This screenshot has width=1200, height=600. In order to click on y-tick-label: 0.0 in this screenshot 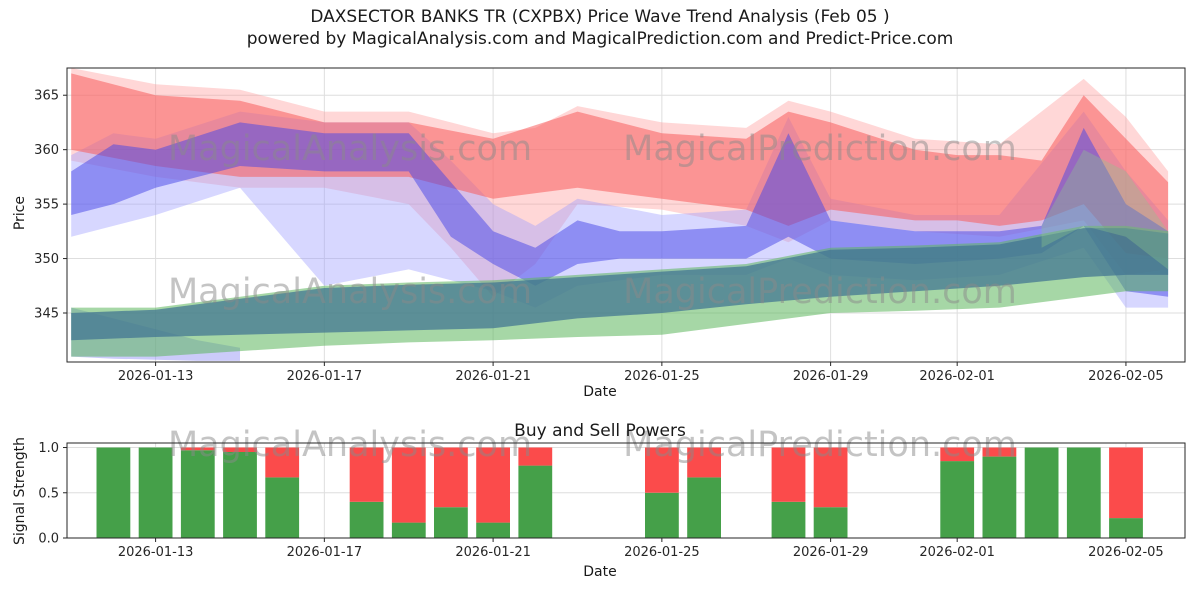, I will do `click(48, 539)`.